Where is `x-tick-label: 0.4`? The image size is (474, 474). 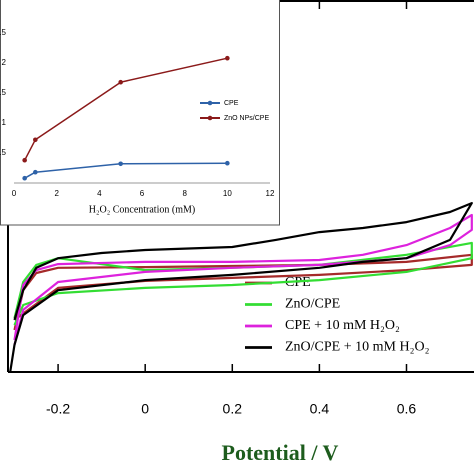 x-tick-label: 0.4 is located at coordinates (320, 409).